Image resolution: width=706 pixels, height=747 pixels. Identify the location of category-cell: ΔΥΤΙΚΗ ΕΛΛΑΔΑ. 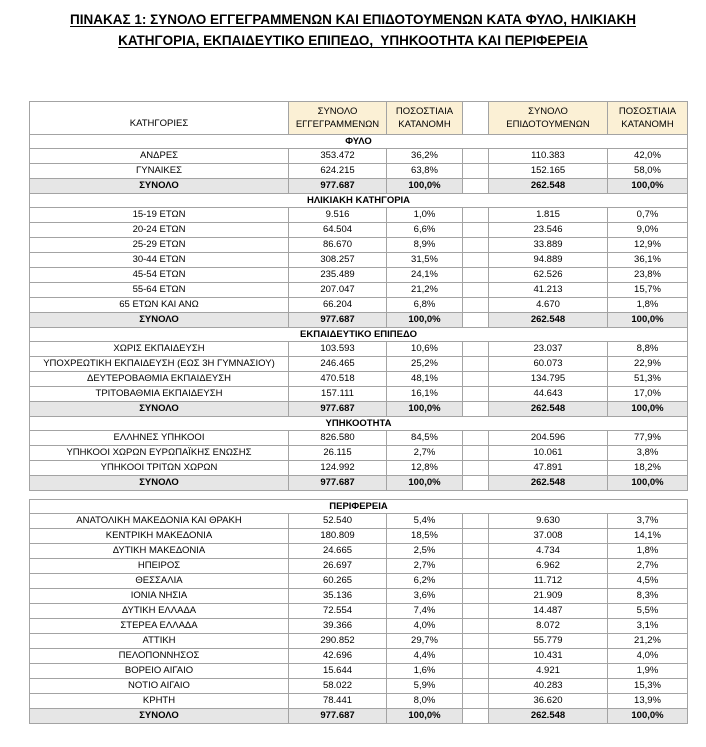
(159, 611).